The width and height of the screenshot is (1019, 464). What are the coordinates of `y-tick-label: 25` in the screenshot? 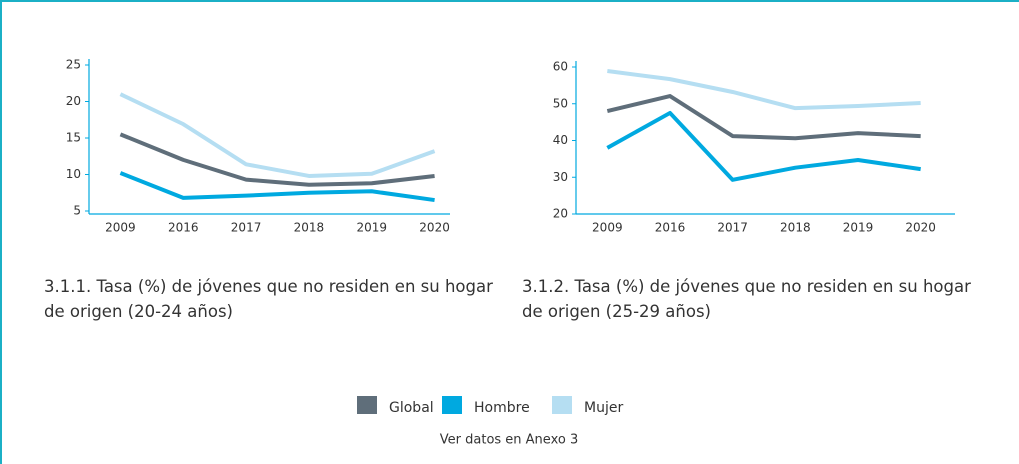 It's located at (73, 65).